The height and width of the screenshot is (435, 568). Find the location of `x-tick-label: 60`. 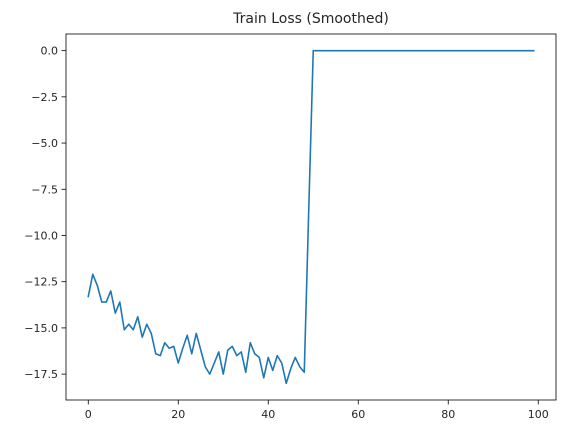

x-tick-label: 60 is located at coordinates (358, 414).